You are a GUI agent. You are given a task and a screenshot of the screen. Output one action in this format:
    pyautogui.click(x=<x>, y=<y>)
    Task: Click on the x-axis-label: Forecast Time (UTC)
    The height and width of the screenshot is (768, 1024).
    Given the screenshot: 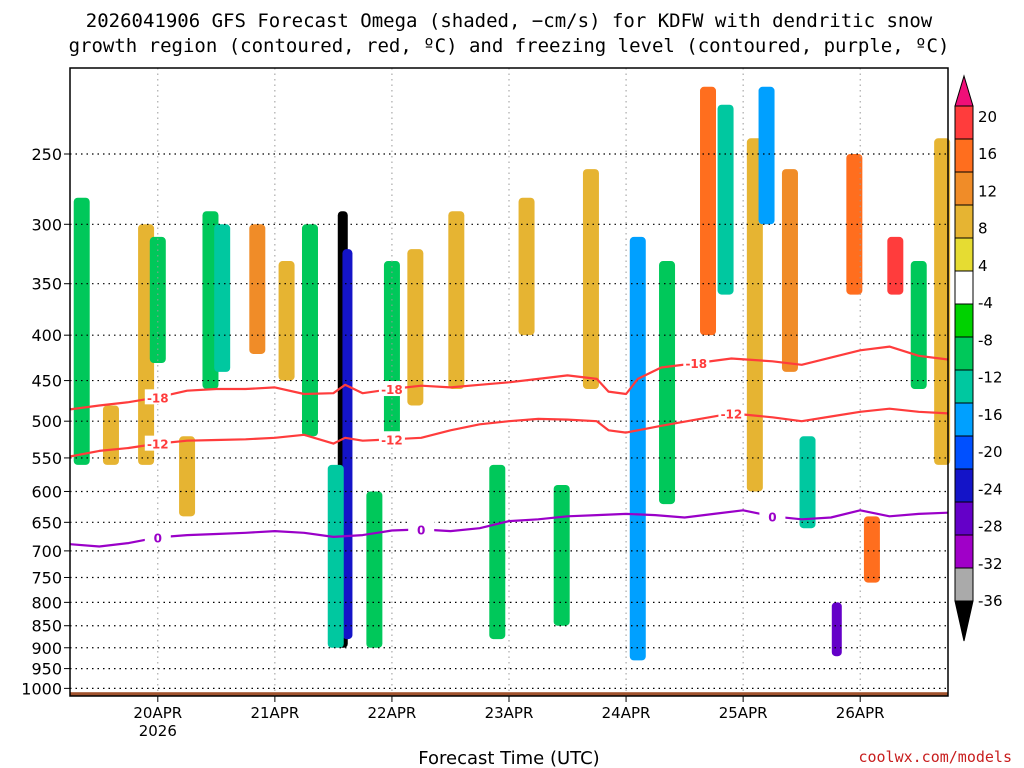 What is the action you would take?
    pyautogui.click(x=508, y=758)
    